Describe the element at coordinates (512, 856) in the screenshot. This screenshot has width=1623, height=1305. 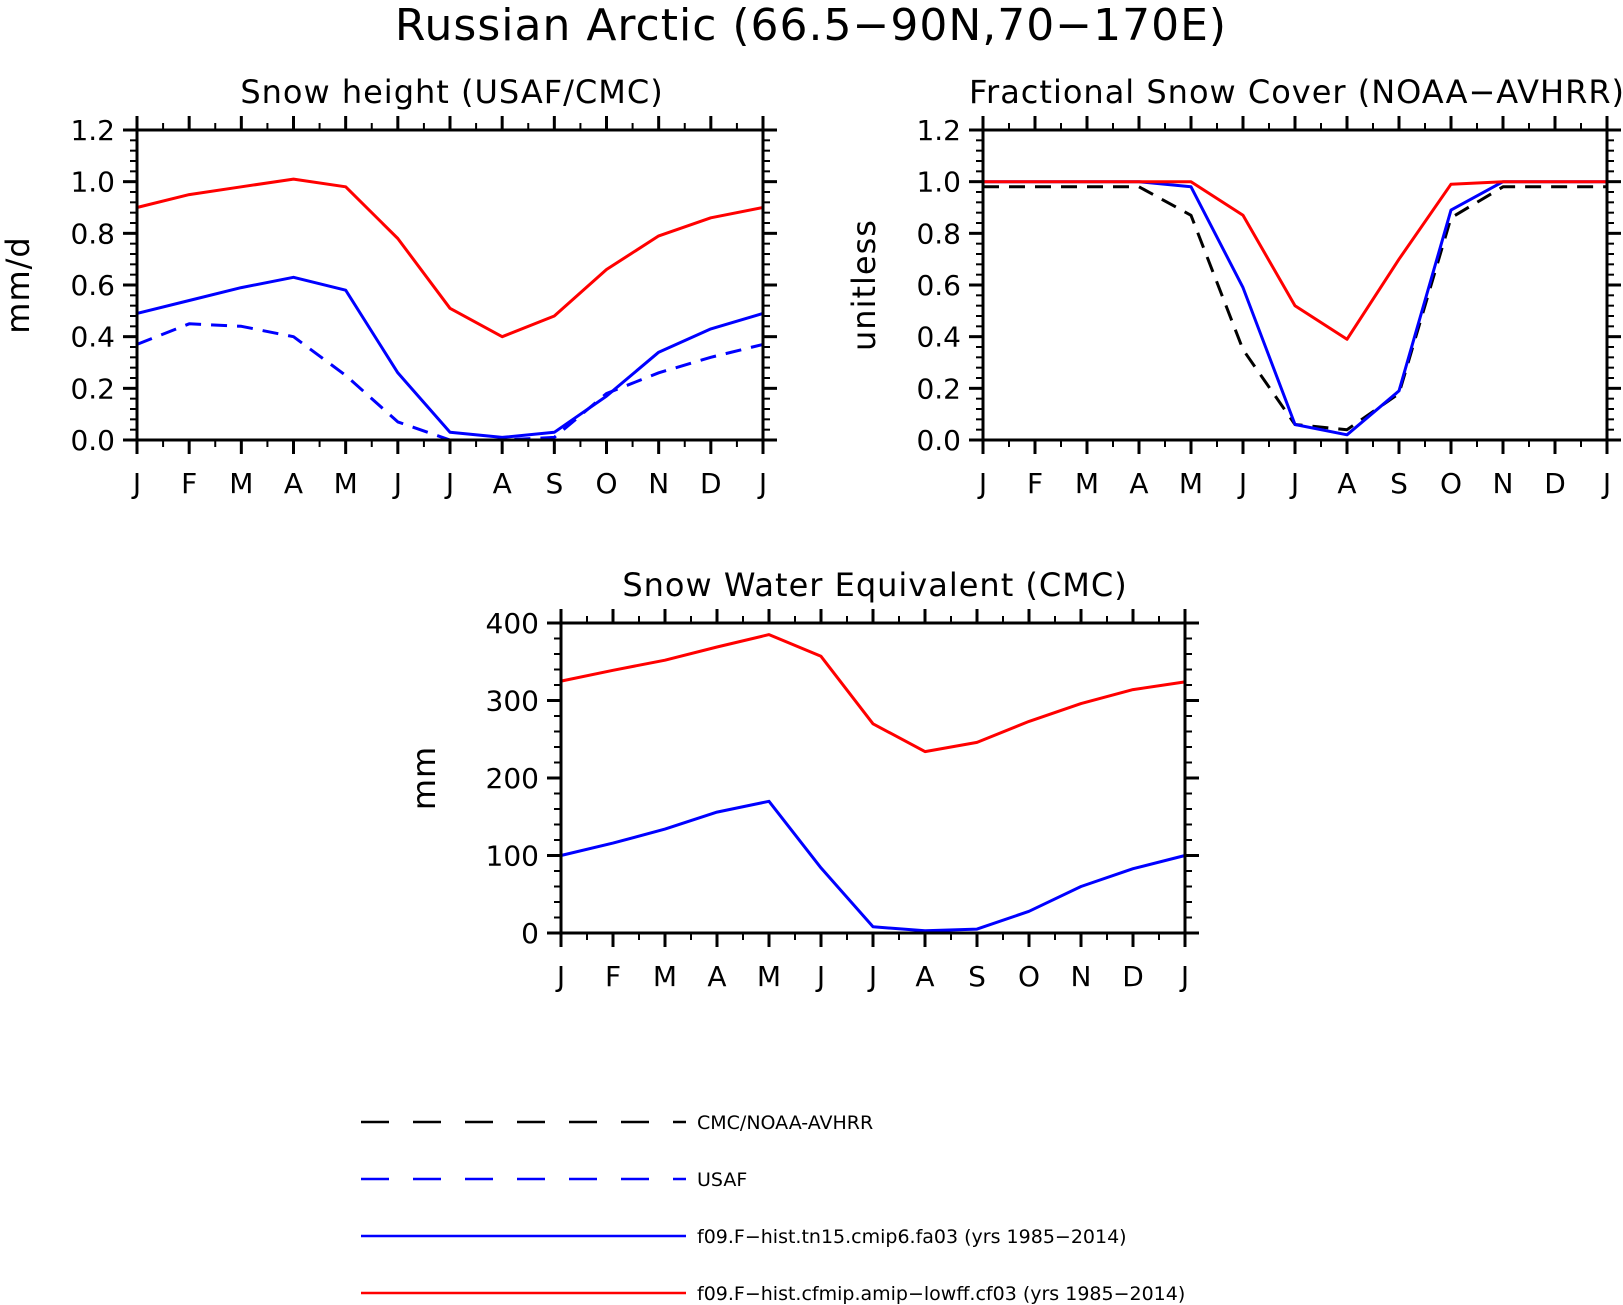
I see `y-tick-label: 100` at that location.